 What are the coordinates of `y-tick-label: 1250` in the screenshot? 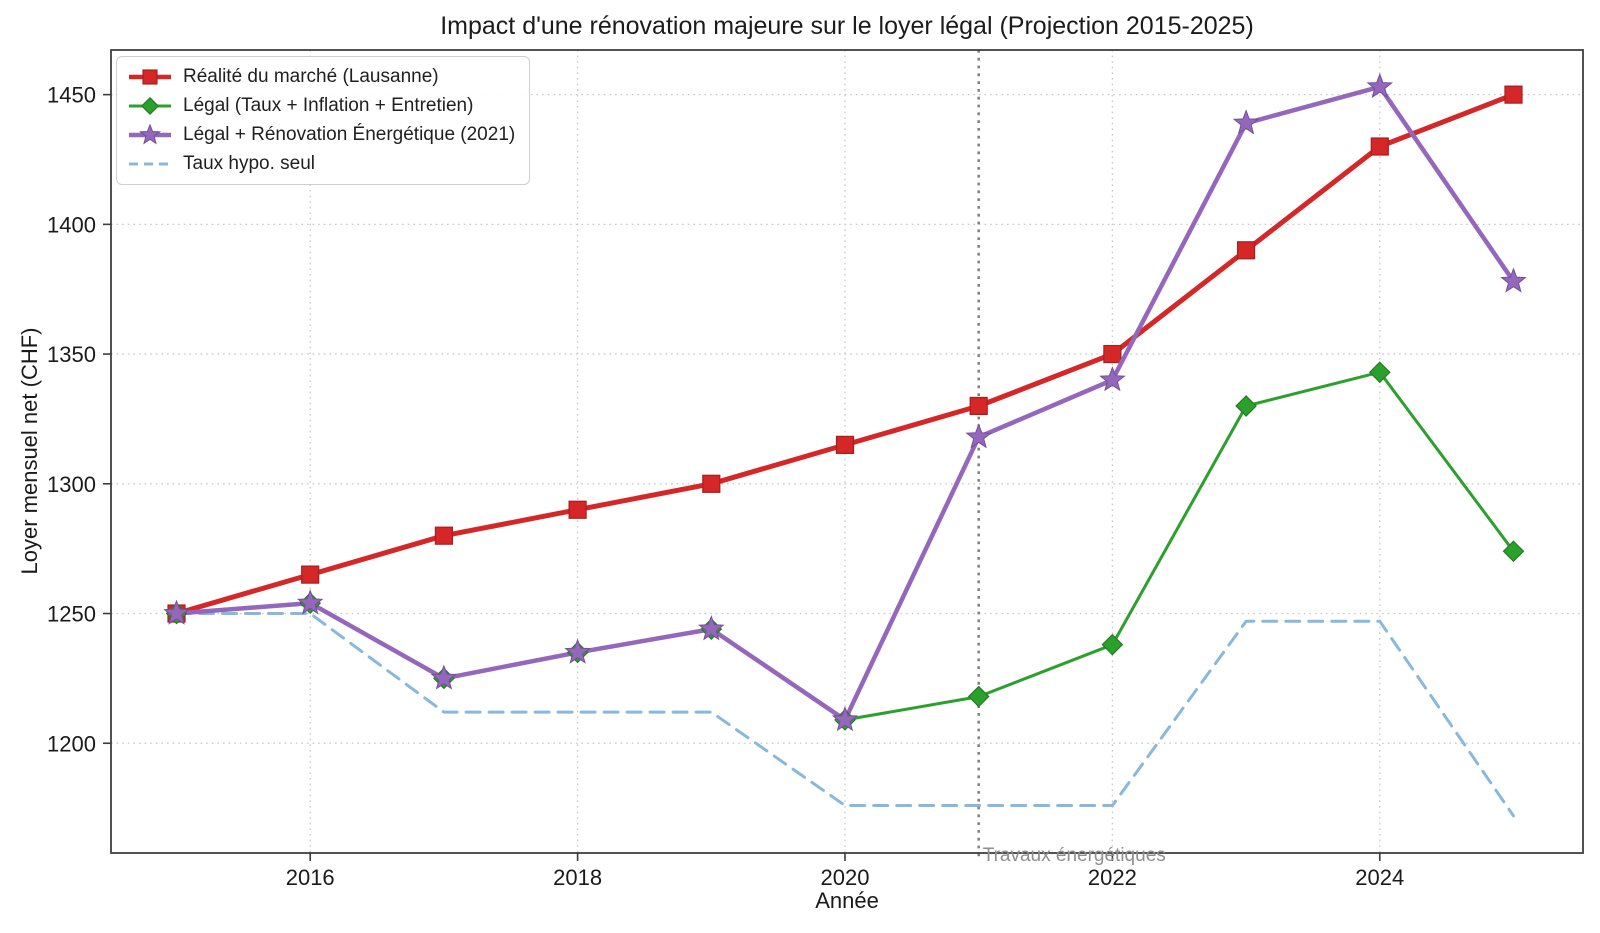 It's located at (71, 614).